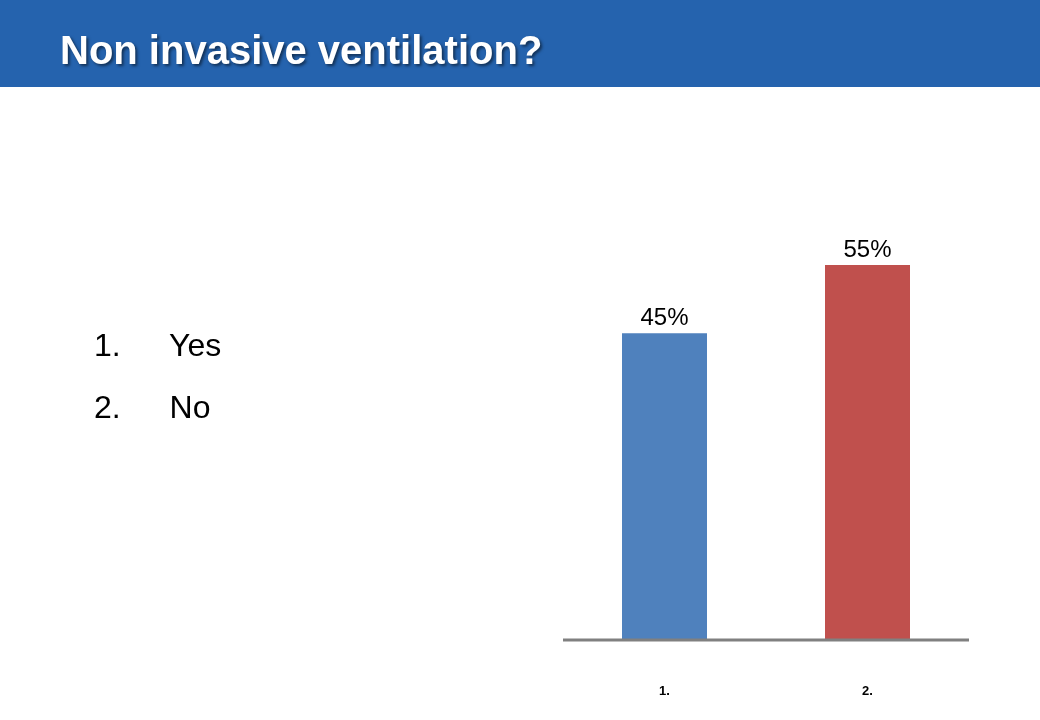 The image size is (1040, 720). I want to click on chart-title: Non invasive ventilation?, so click(301, 50).